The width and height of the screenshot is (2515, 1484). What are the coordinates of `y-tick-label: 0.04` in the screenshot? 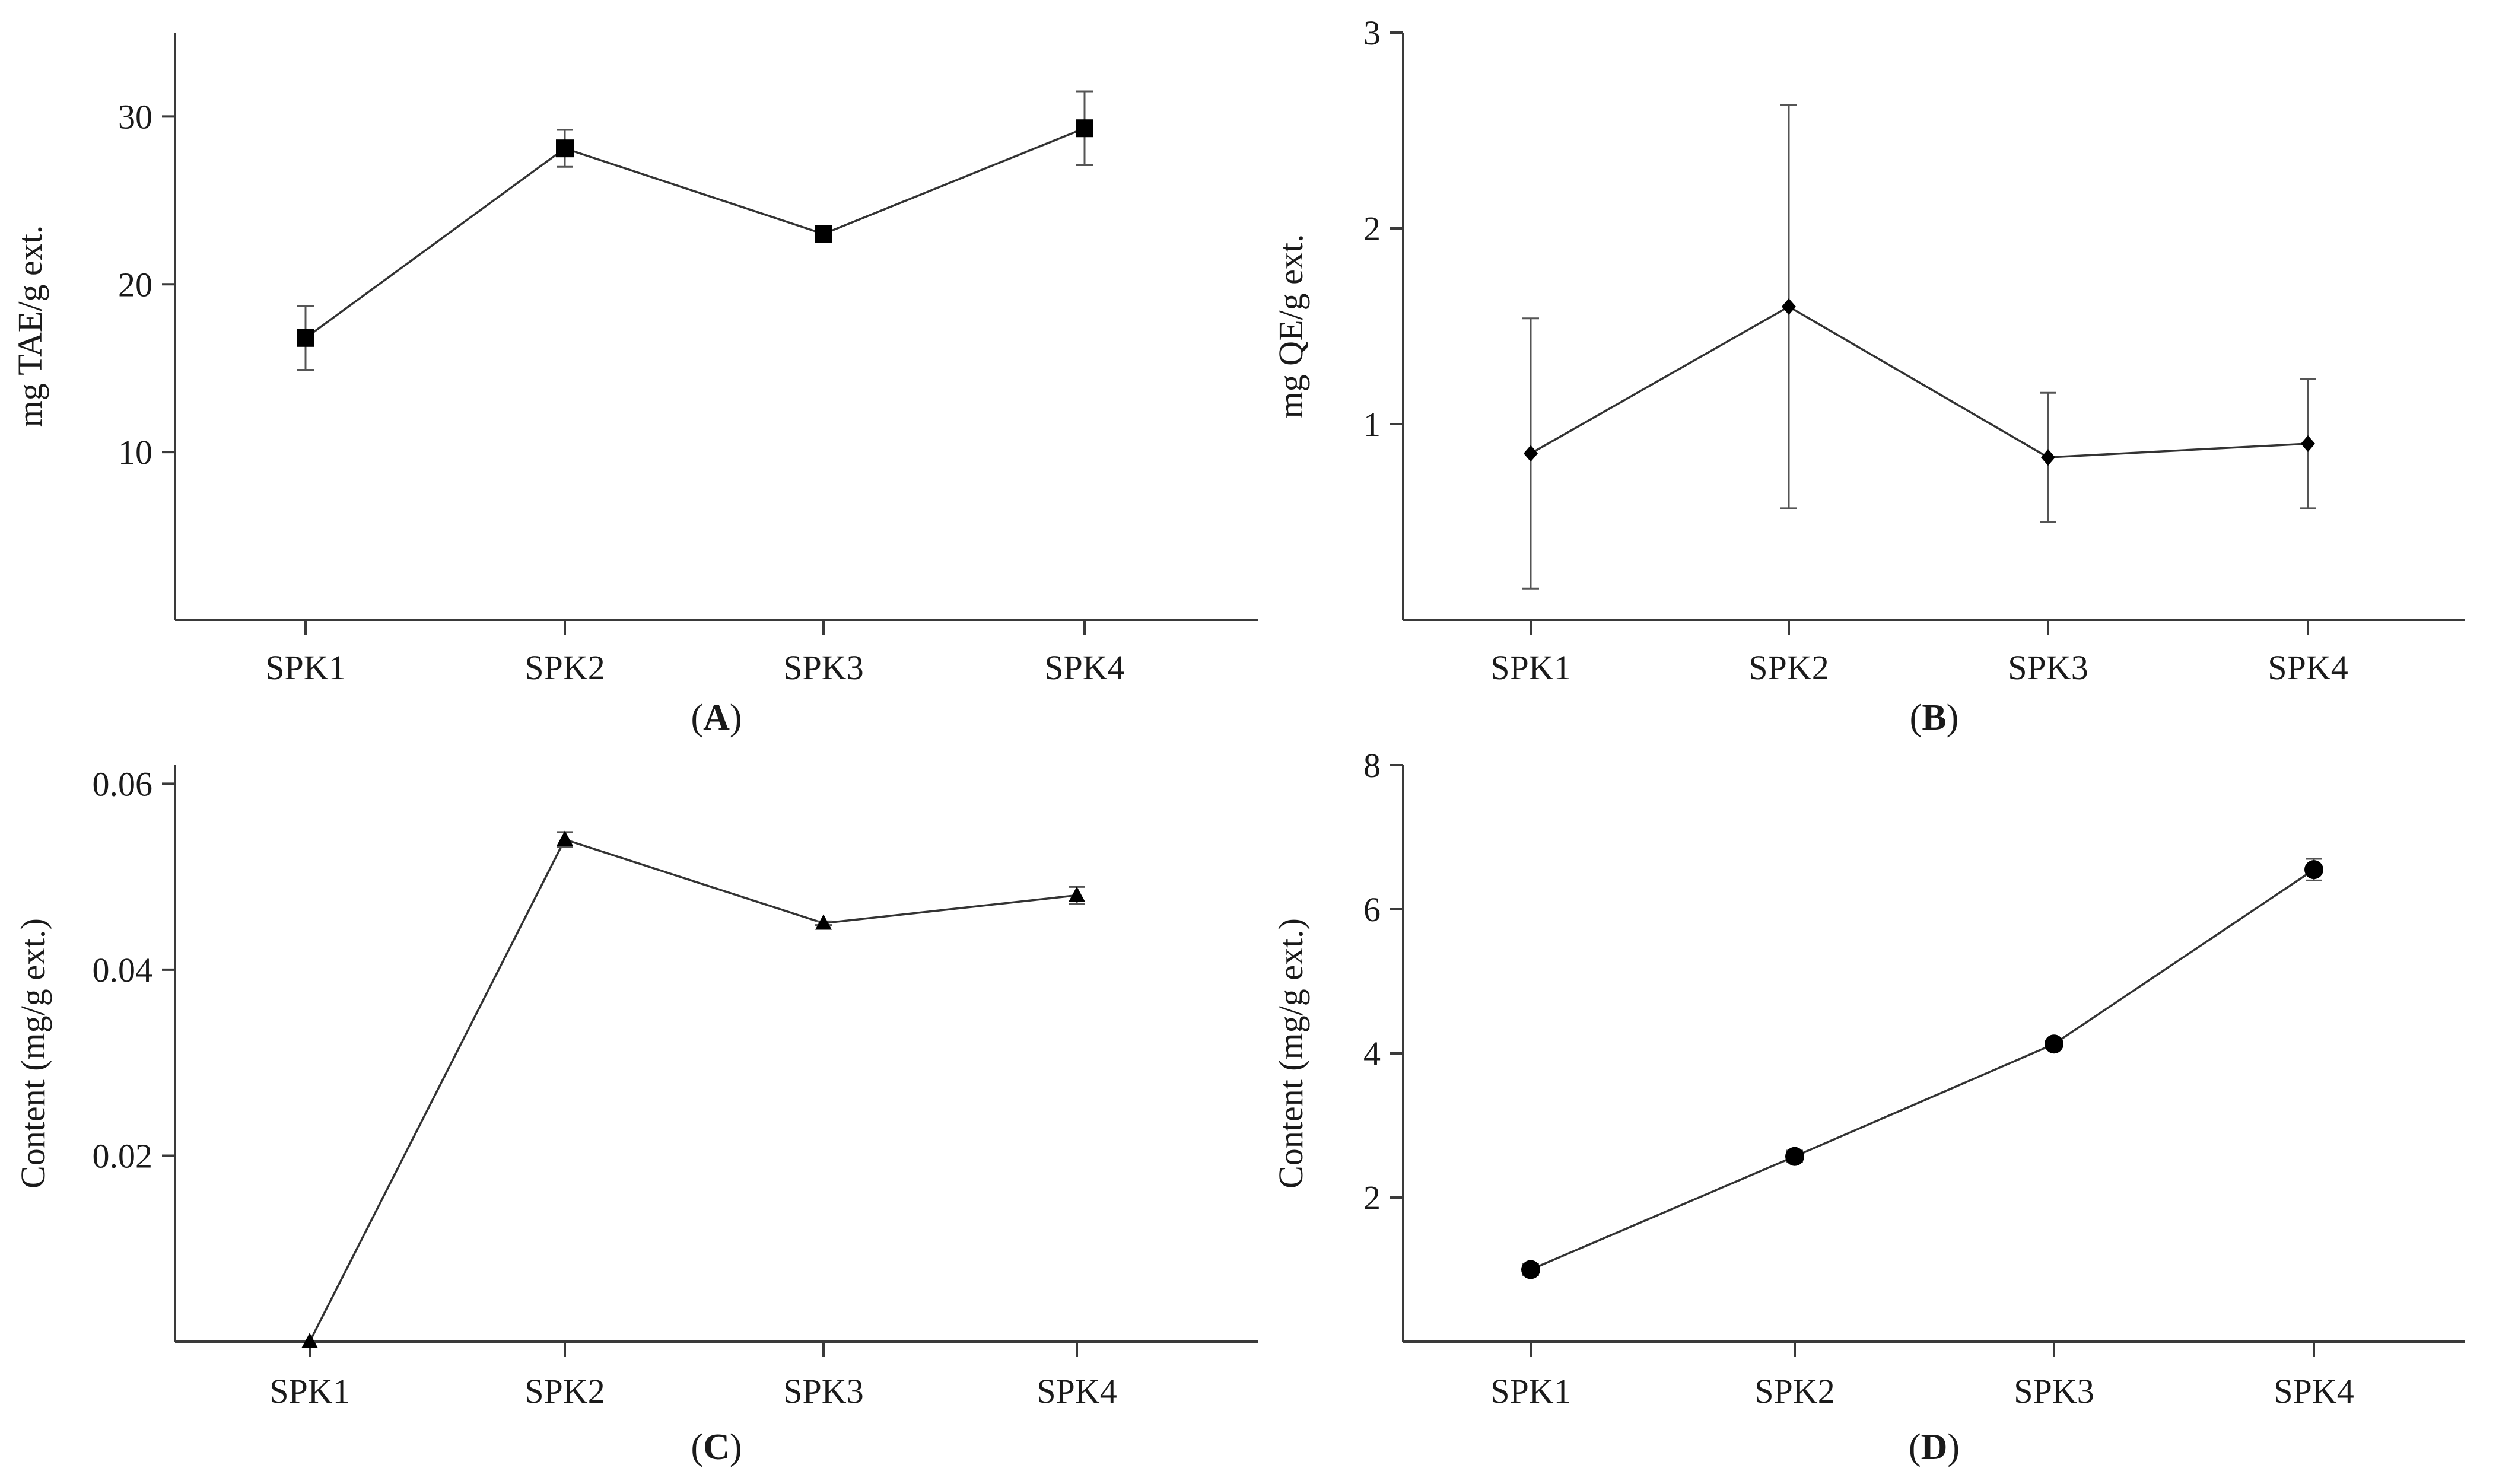 It's located at (123, 970).